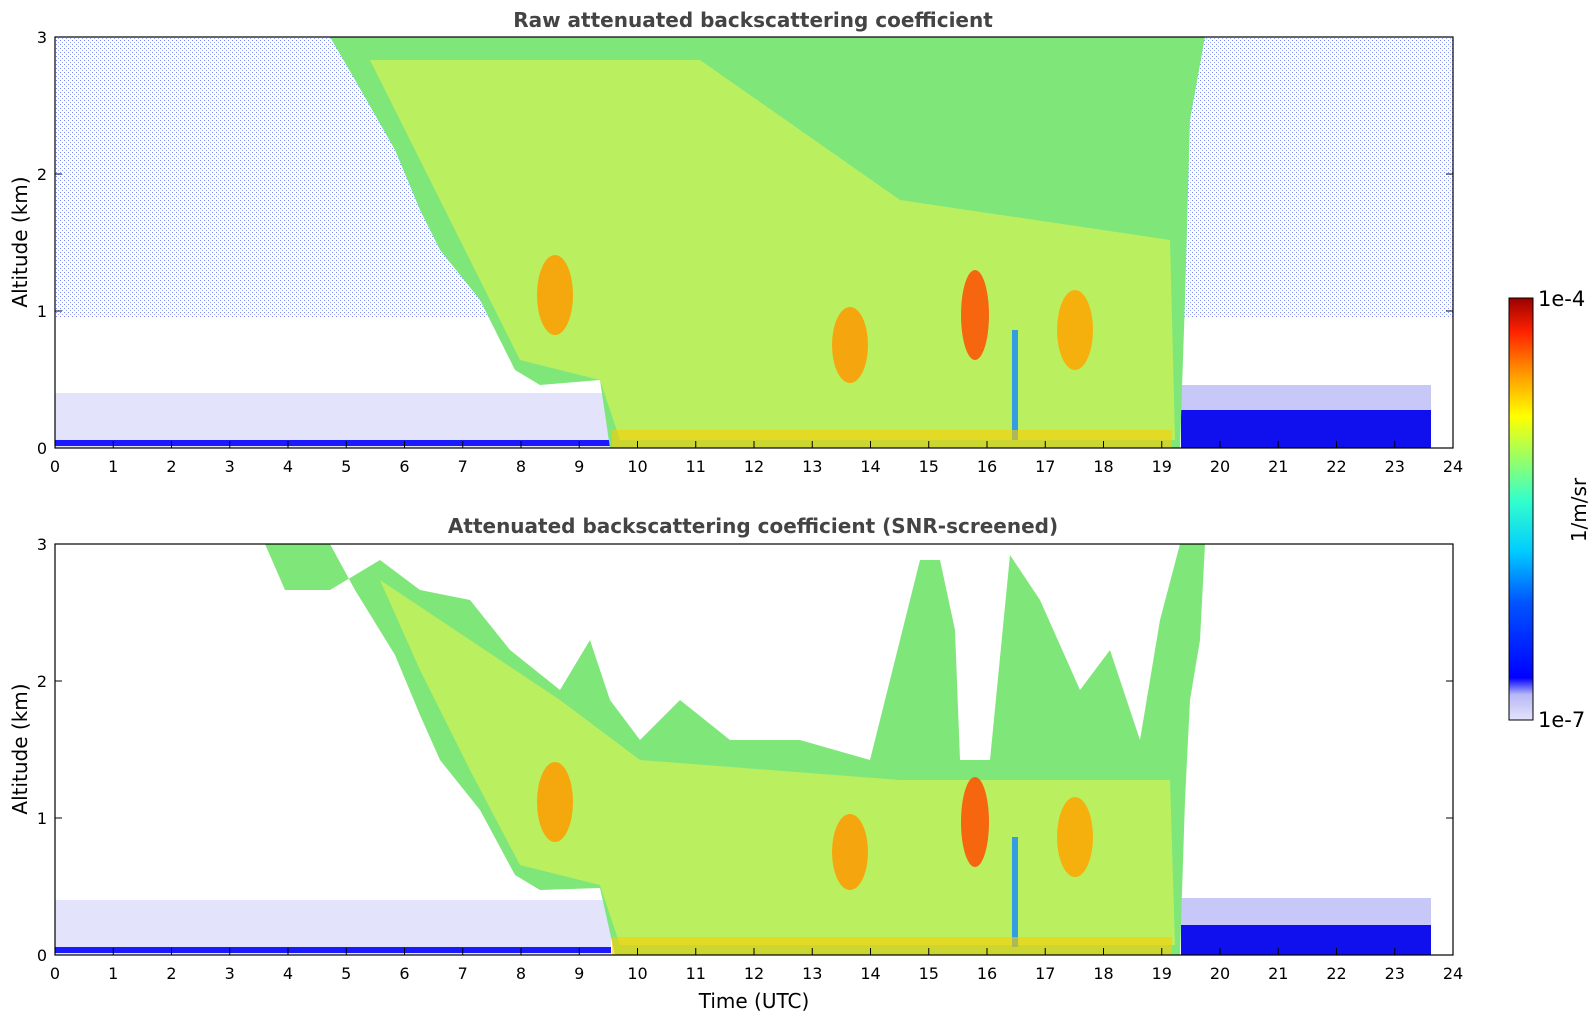 The image size is (1595, 1020). Describe the element at coordinates (1306, 429) in the screenshot. I see `top-night-surface-layer` at that location.